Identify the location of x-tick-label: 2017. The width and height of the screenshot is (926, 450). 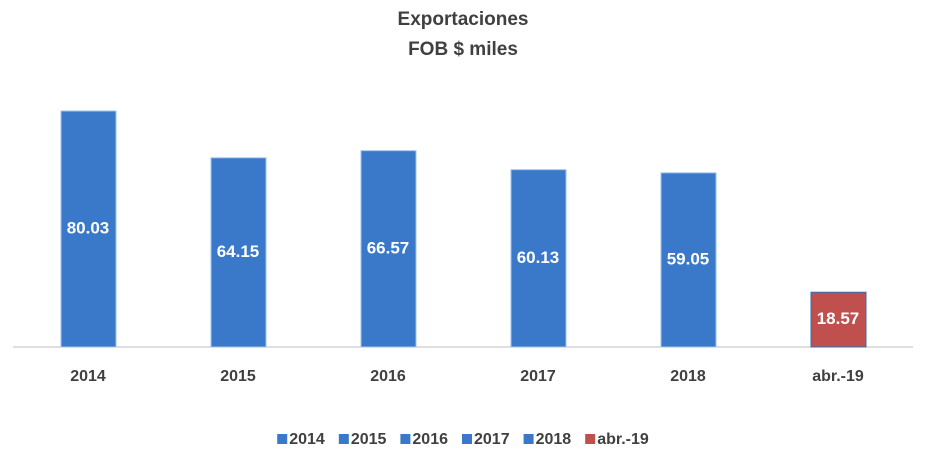
(538, 376).